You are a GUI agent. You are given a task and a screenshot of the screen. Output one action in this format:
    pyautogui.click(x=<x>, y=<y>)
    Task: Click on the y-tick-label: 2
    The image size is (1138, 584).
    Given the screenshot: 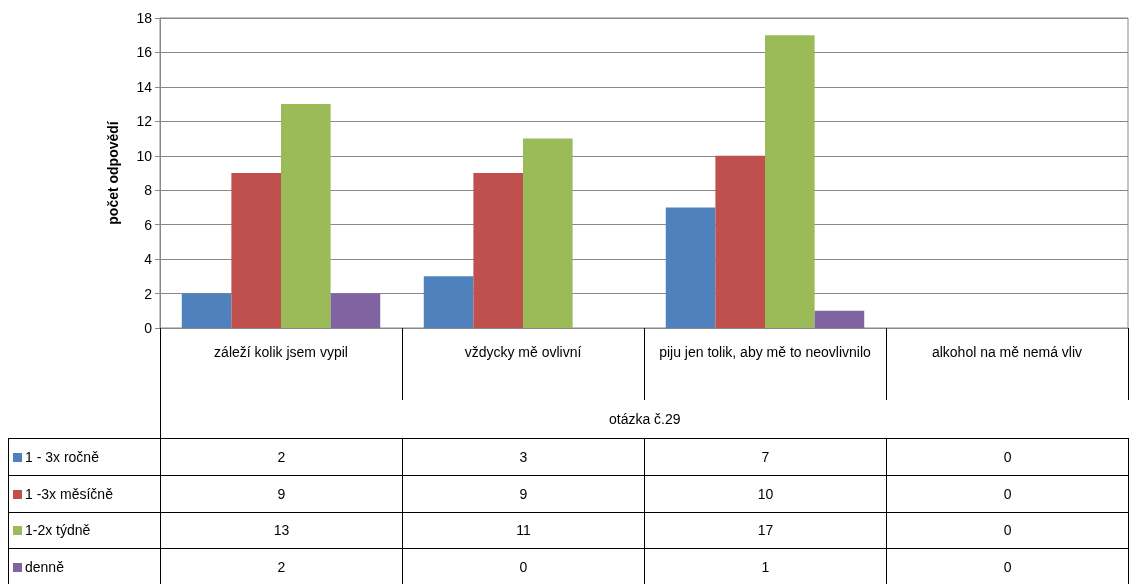 What is the action you would take?
    pyautogui.click(x=148, y=293)
    